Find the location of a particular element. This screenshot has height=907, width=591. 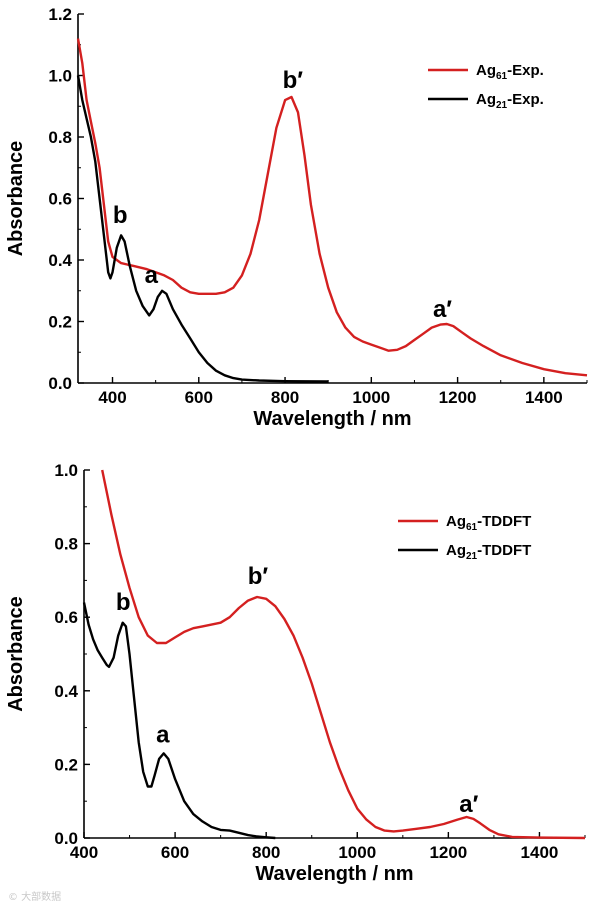

watermark: © 大部数据 is located at coordinates (34, 896).